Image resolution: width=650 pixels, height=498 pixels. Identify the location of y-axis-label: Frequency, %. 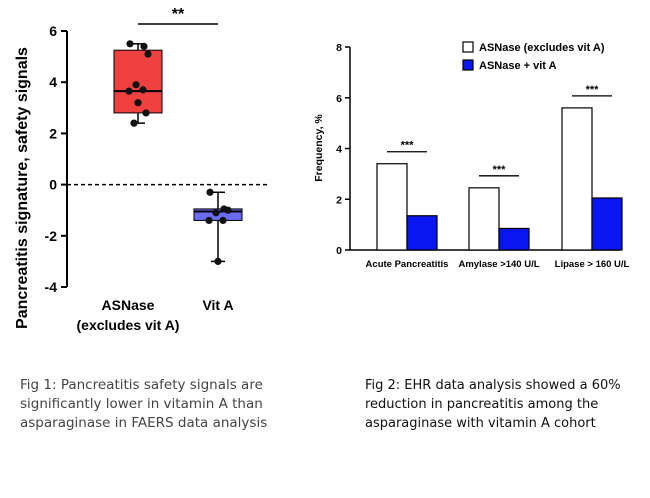
(319, 148).